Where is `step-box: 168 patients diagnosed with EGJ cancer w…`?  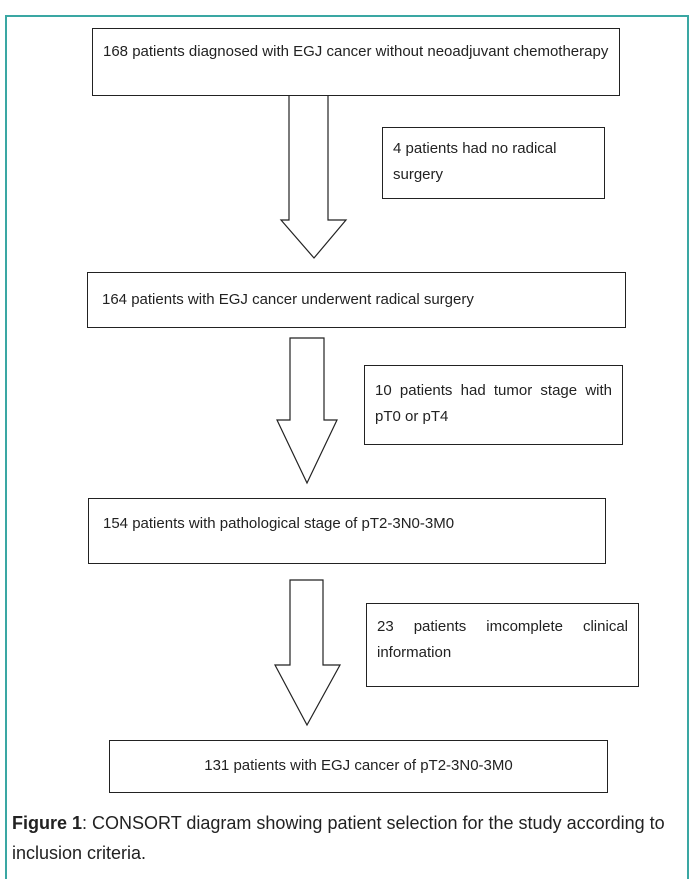
step-box: 168 patients diagnosed with EGJ cancer w… is located at coordinates (356, 62).